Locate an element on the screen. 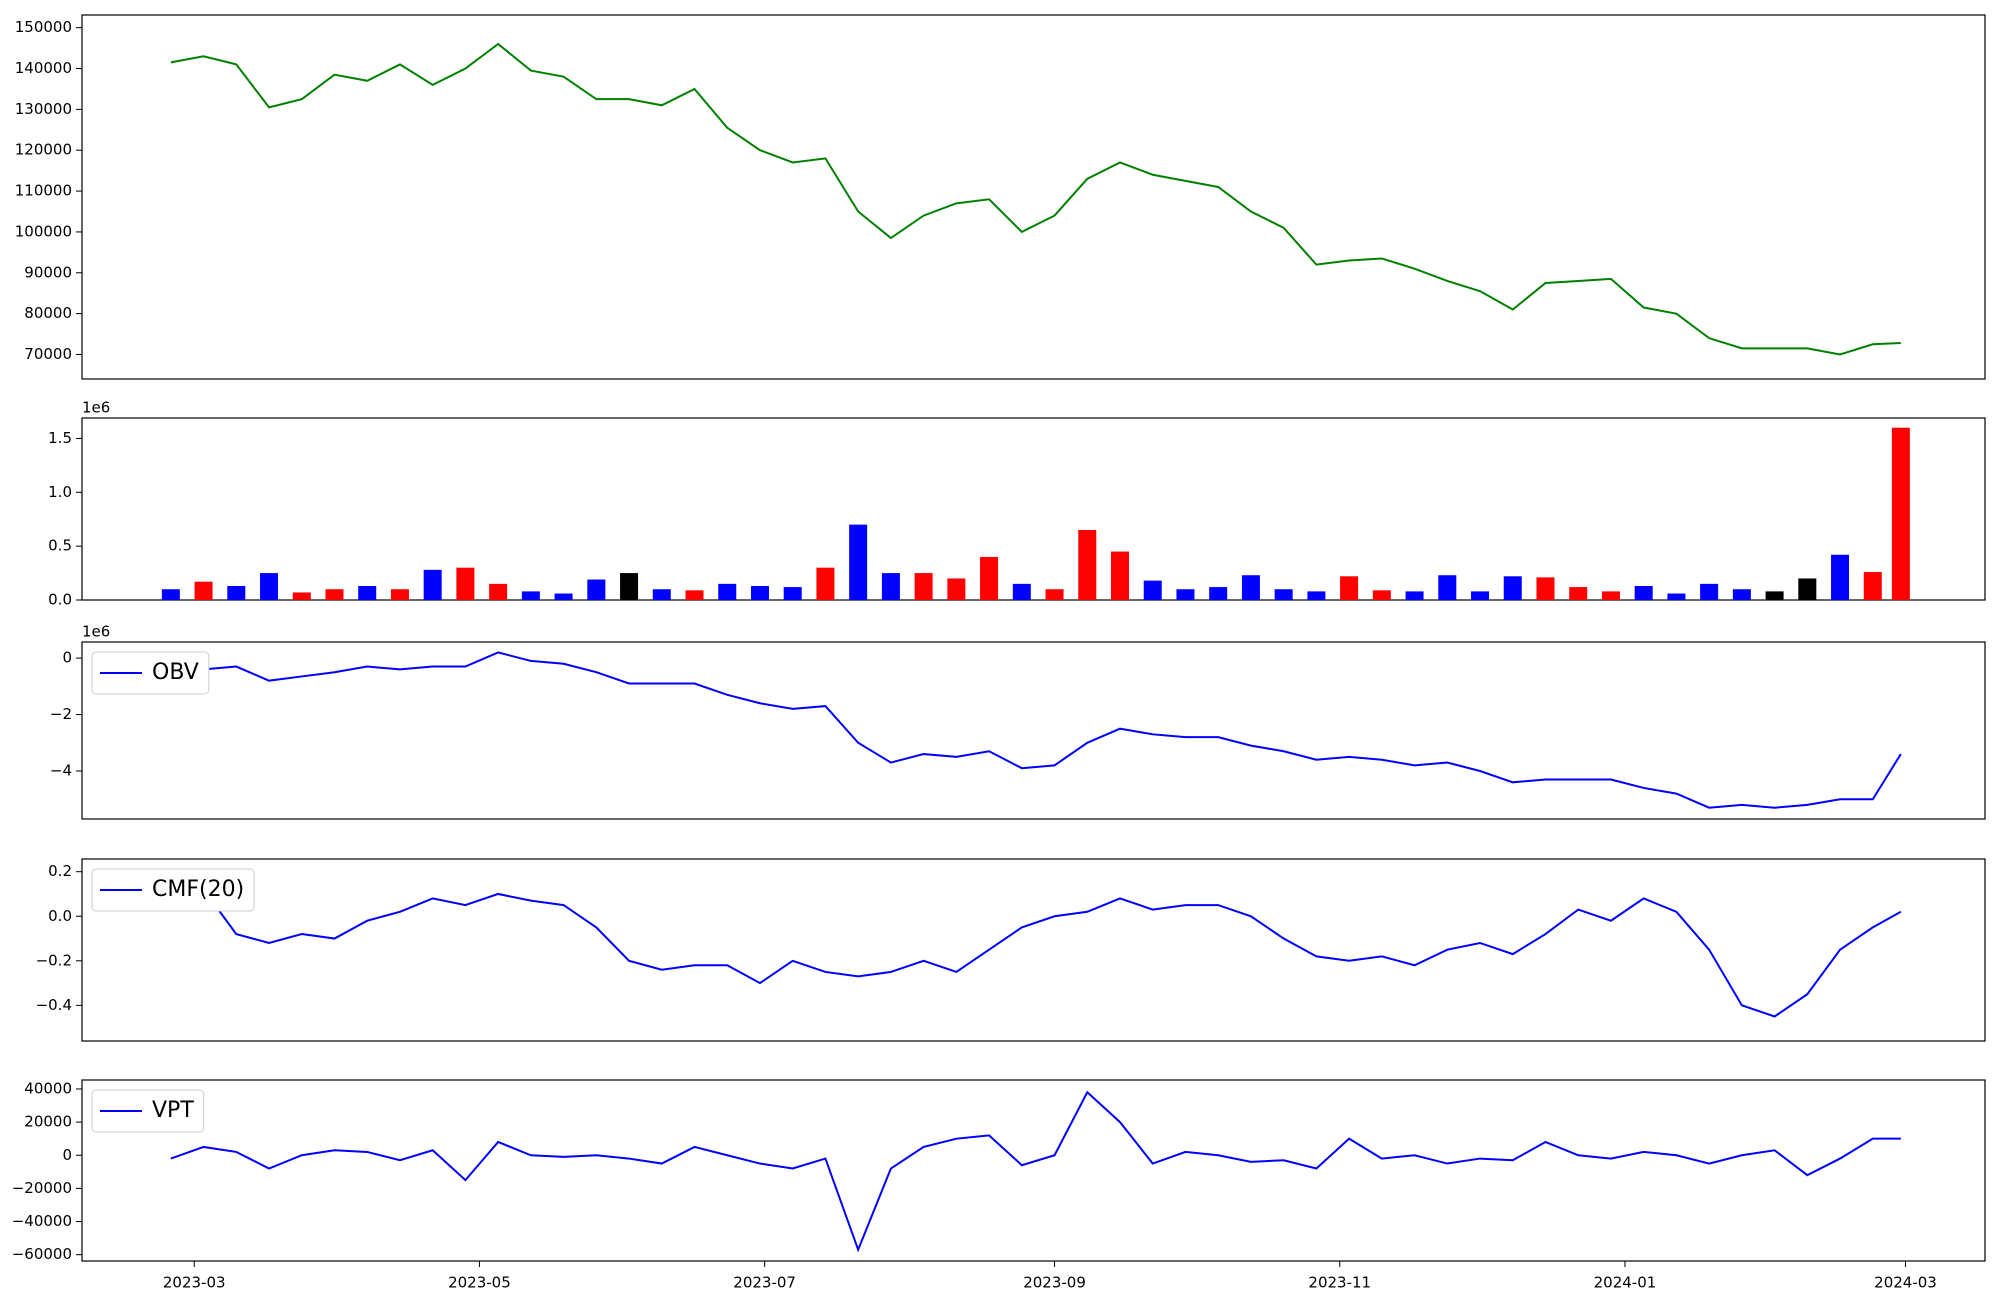 Image resolution: width=2000 pixels, height=1300 pixels. y-tick-label: 70000 is located at coordinates (48, 354).